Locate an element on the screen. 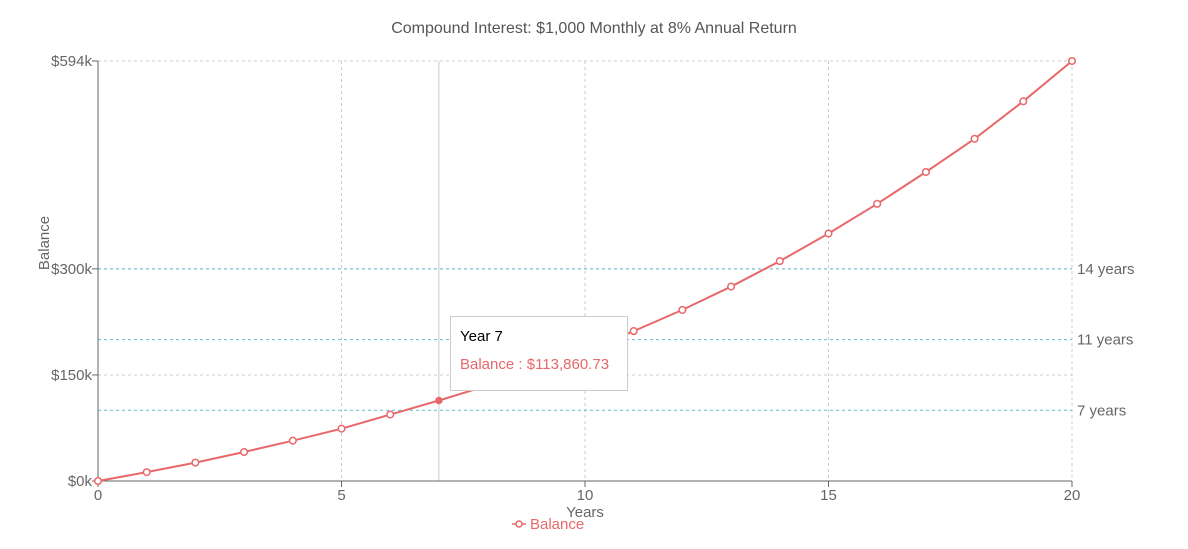 This screenshot has width=1188, height=549. reference-line-label: 14 years is located at coordinates (1106, 269).